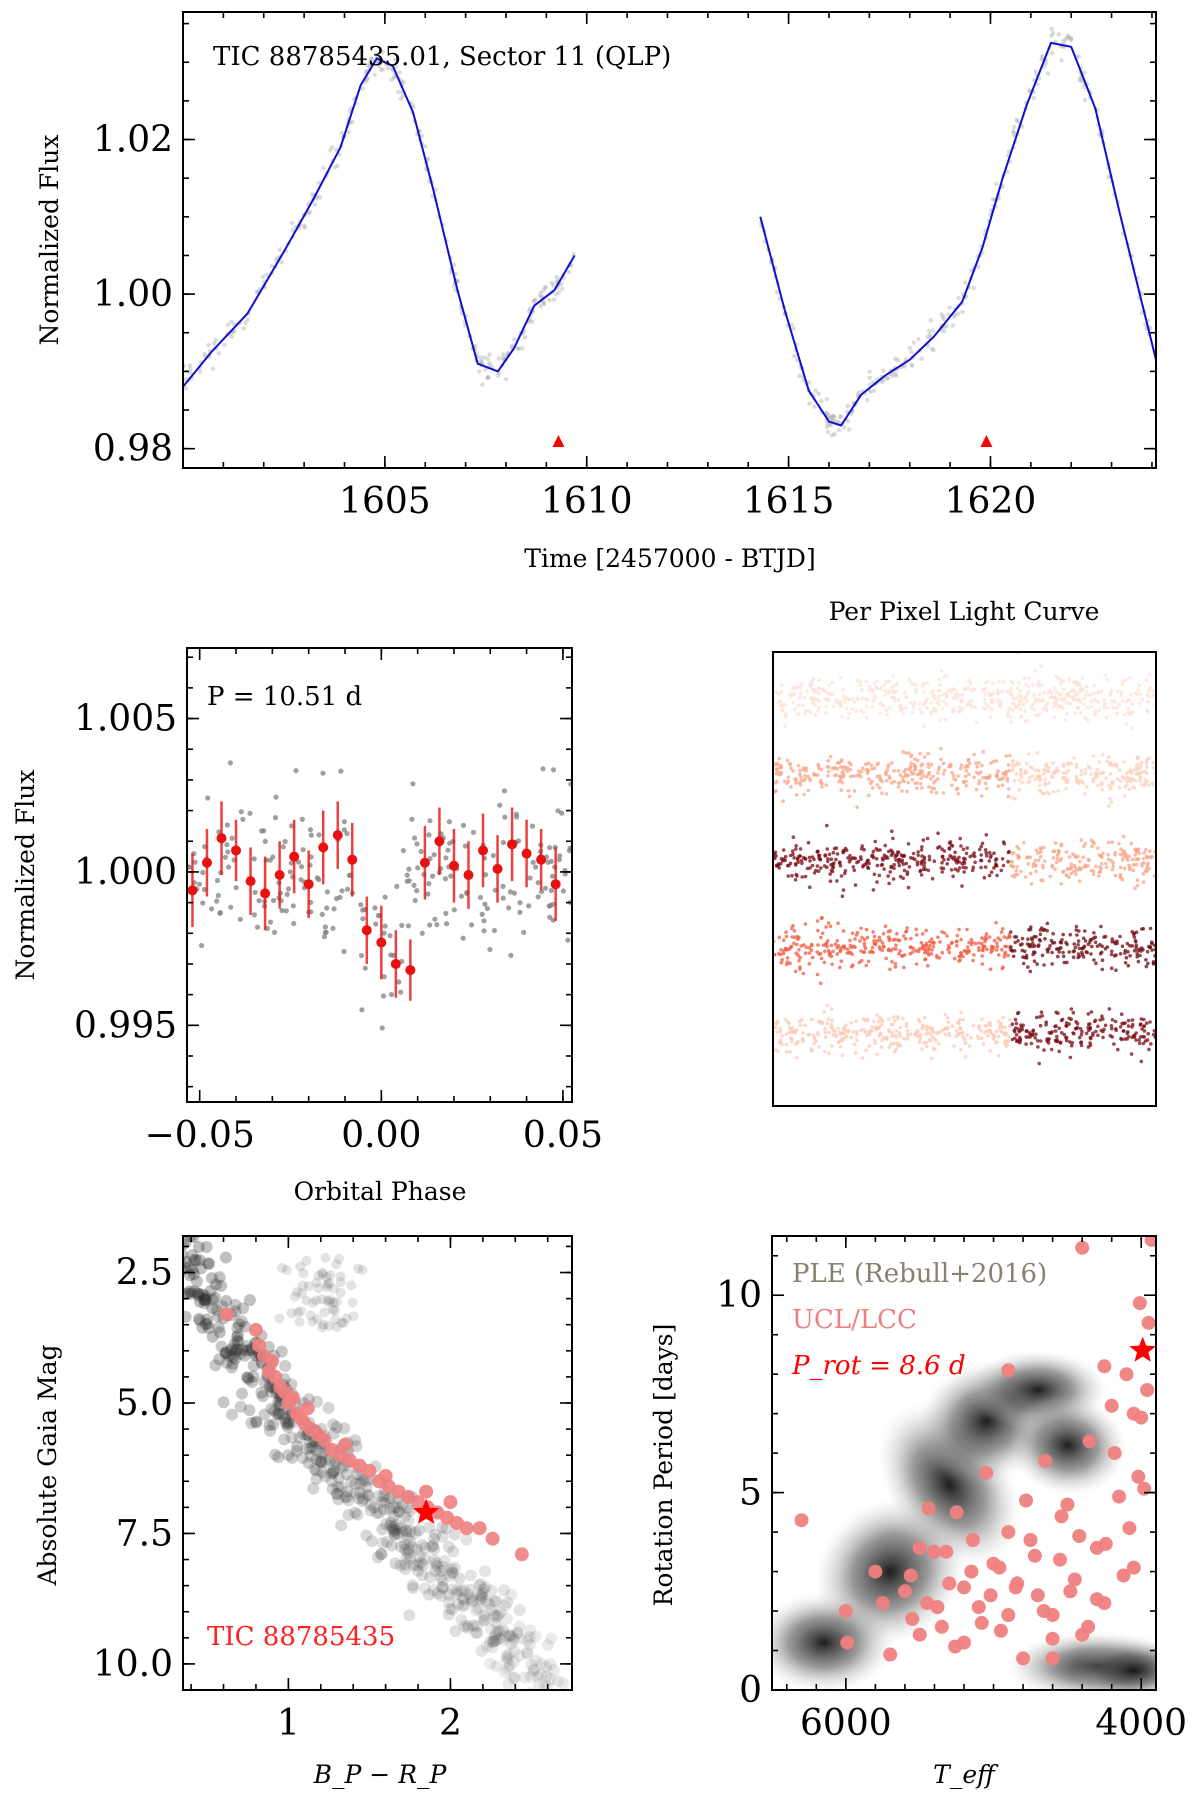 This screenshot has width=1200, height=1800. What do you see at coordinates (301, 1637) in the screenshot?
I see `cmd-target-label: TIC 88785435` at bounding box center [301, 1637].